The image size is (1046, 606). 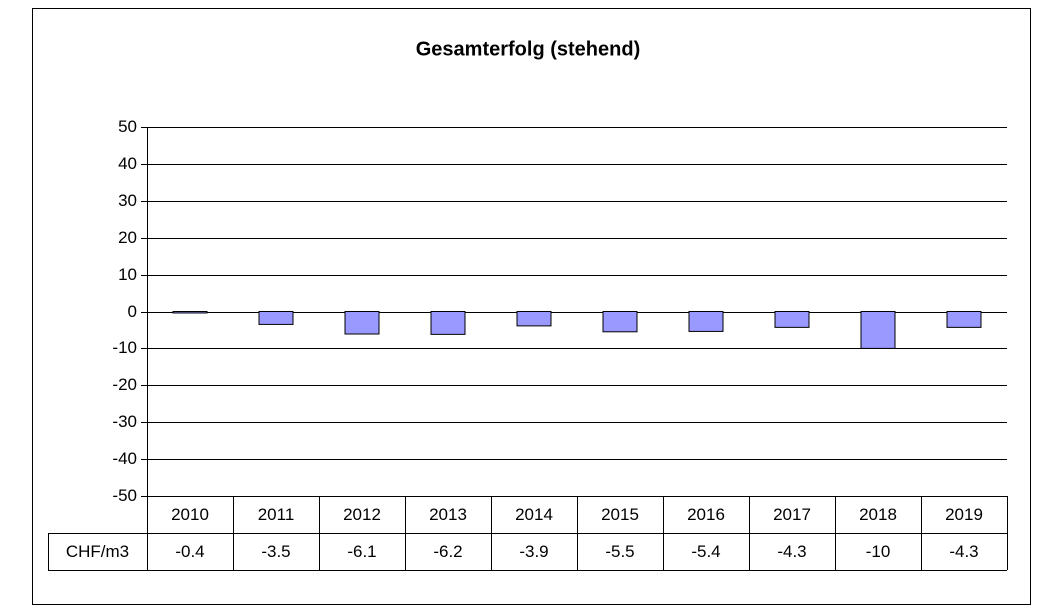 What do you see at coordinates (124, 347) in the screenshot?
I see `y-tick-label: -10` at bounding box center [124, 347].